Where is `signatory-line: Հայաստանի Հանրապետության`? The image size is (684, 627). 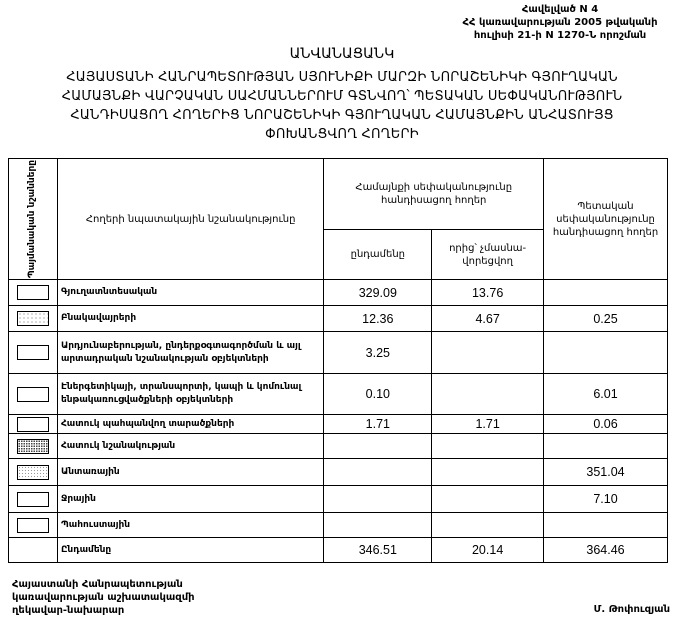 signatory-line: Հայաստանի Հանրապետության is located at coordinates (97, 584).